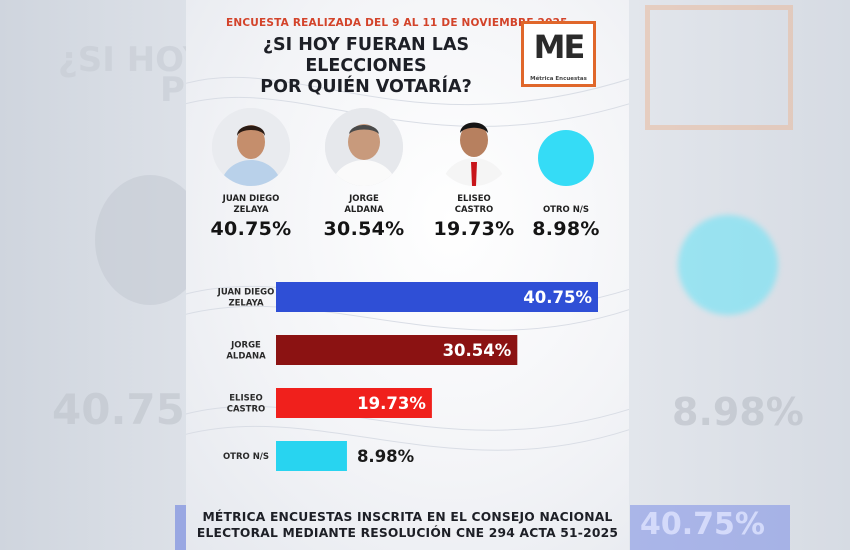 The image size is (850, 550). What do you see at coordinates (251, 229) in the screenshot?
I see `candidate-percent: 40.75%` at bounding box center [251, 229].